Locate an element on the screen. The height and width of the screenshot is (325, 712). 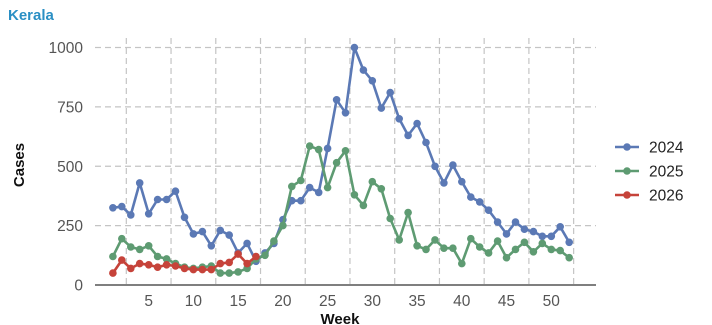
legend: 2024 2025 2026 is located at coordinates (649, 172).